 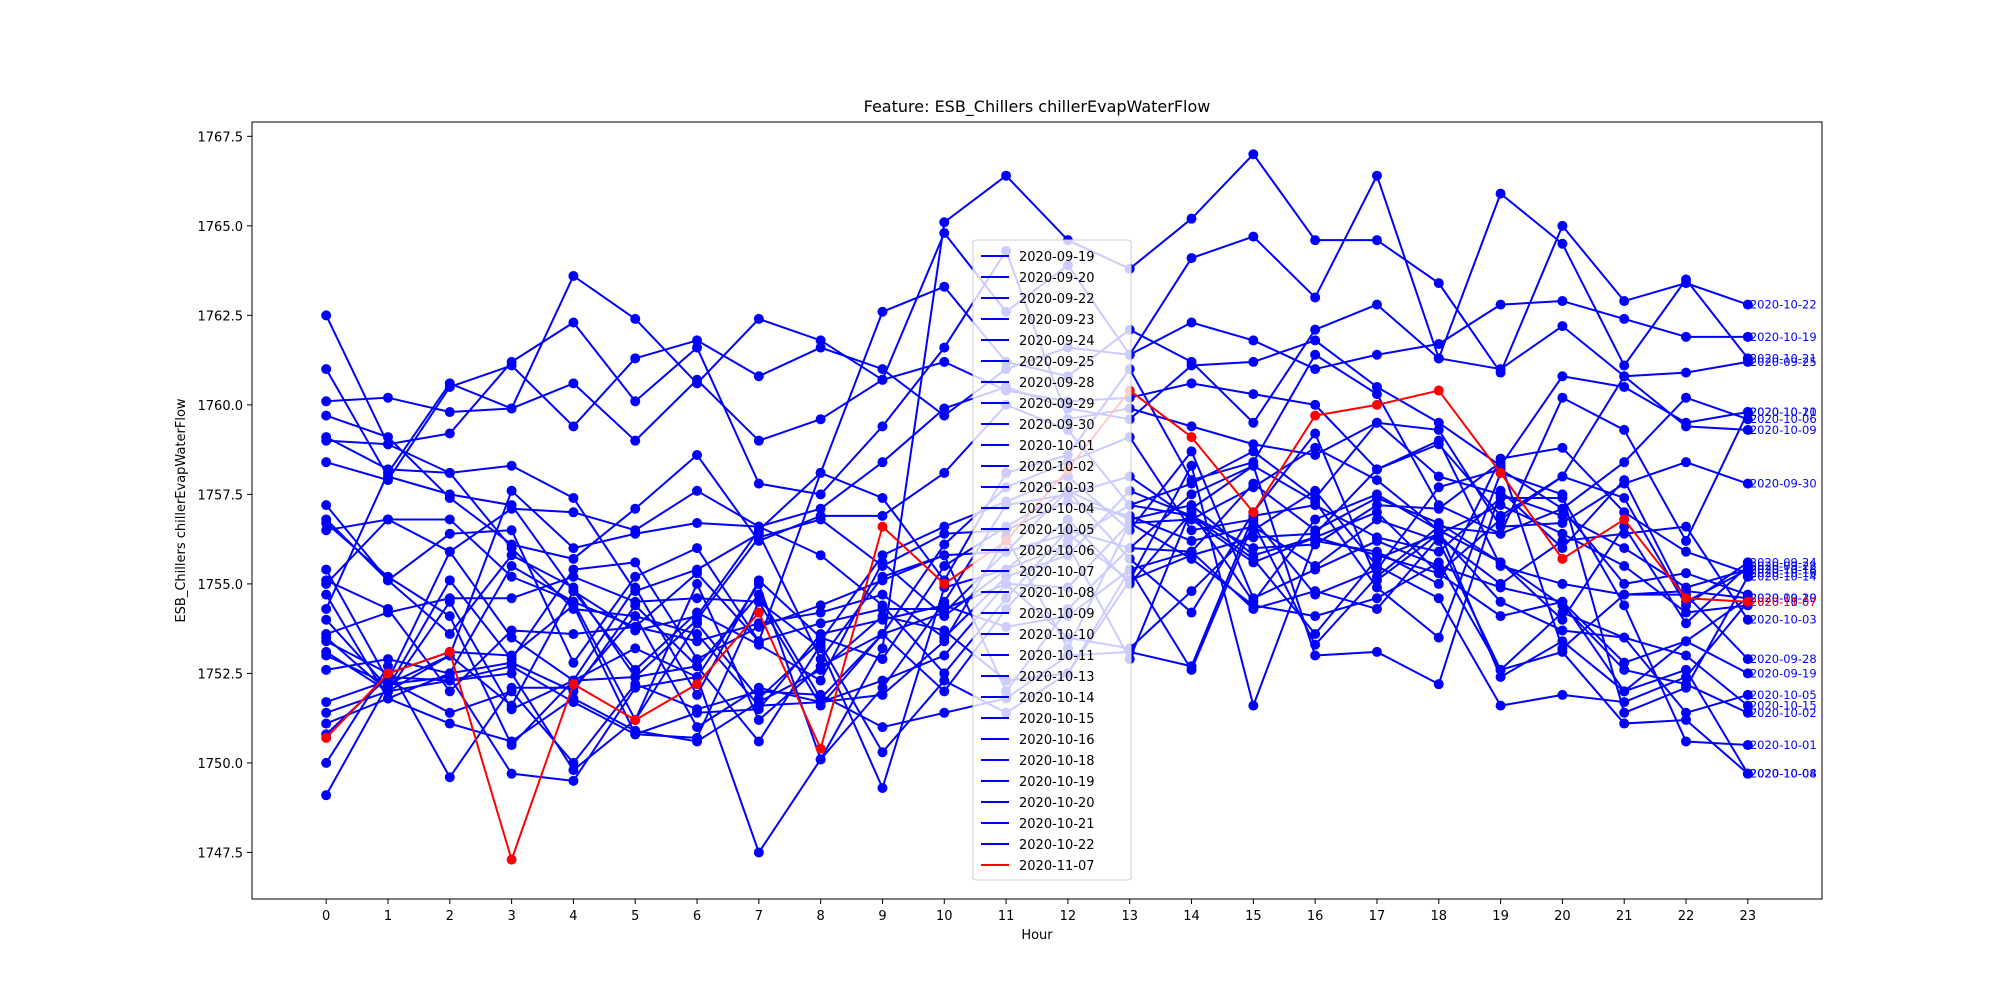 What do you see at coordinates (1057, 803) in the screenshot?
I see `legend-label: 2020-10-20` at bounding box center [1057, 803].